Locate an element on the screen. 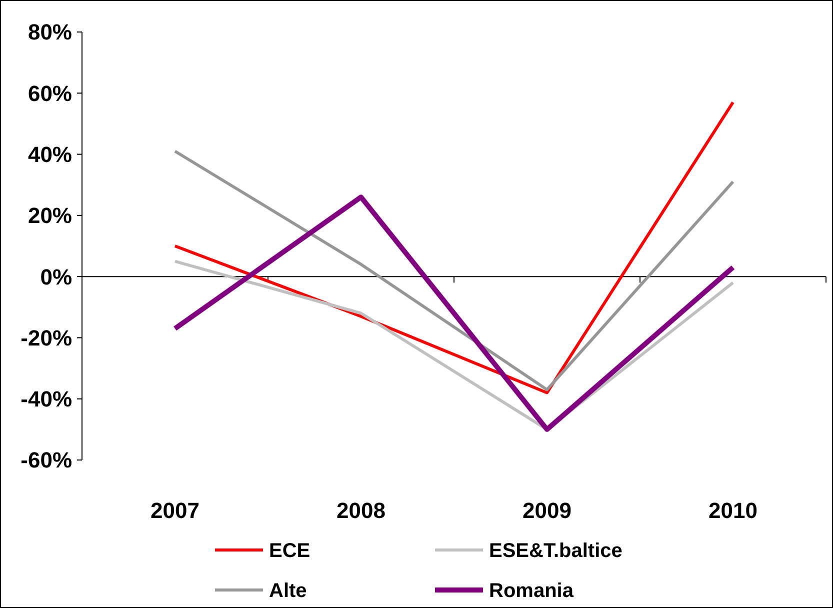  x-tick-label: 2009 is located at coordinates (547, 510).